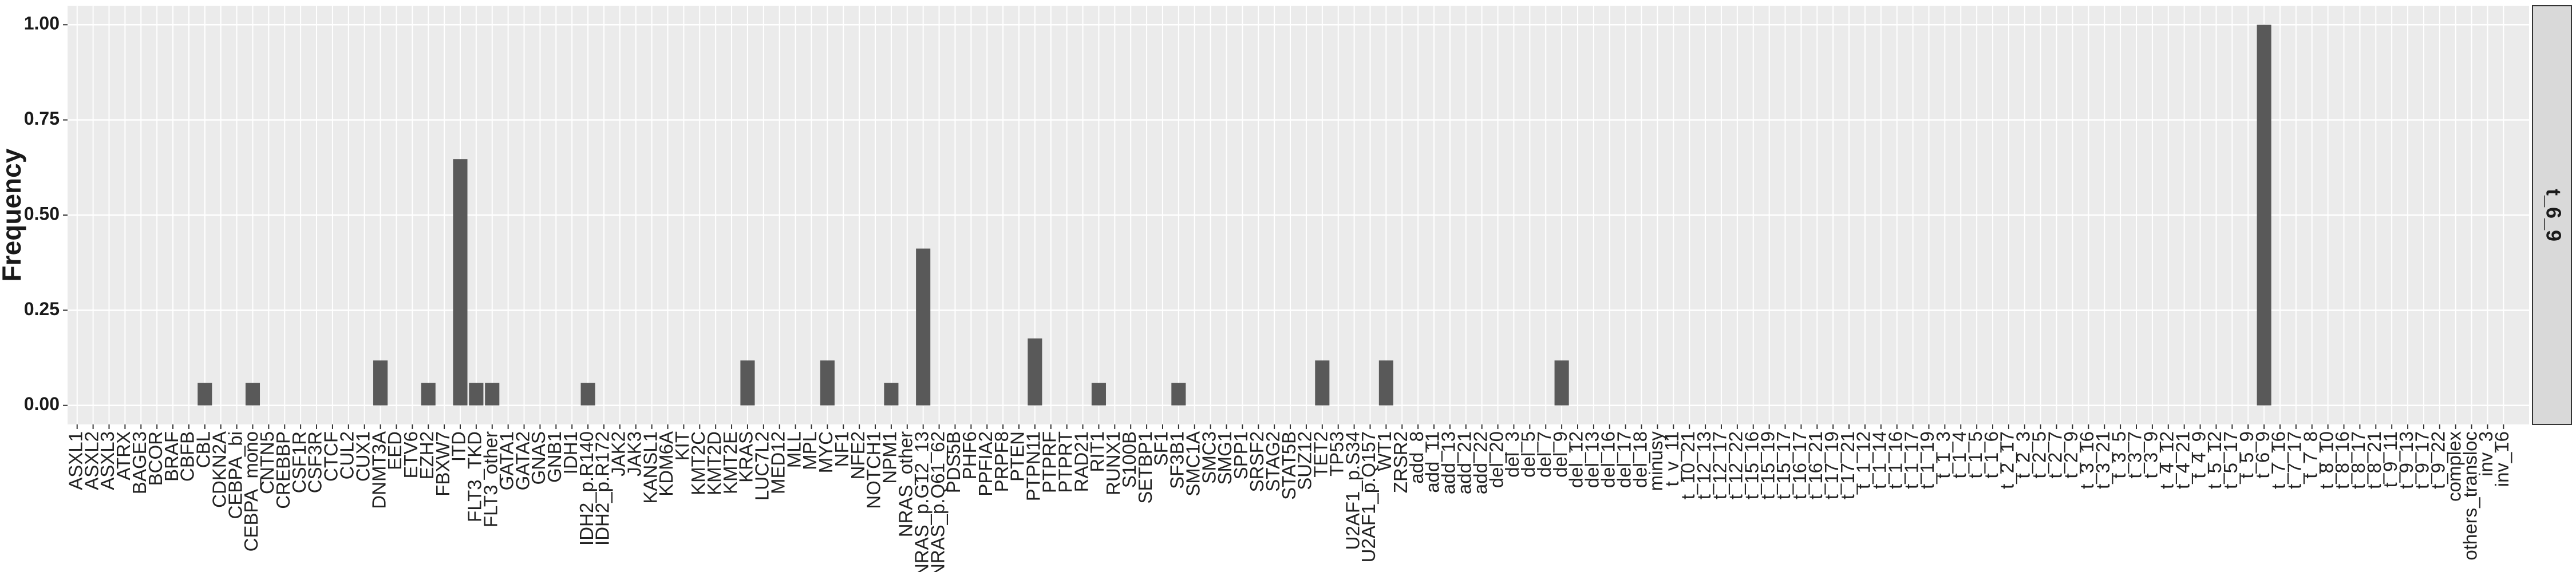 This screenshot has width=2576, height=572. I want to click on x-tick-label: IDH2_p.R172, so click(602, 488).